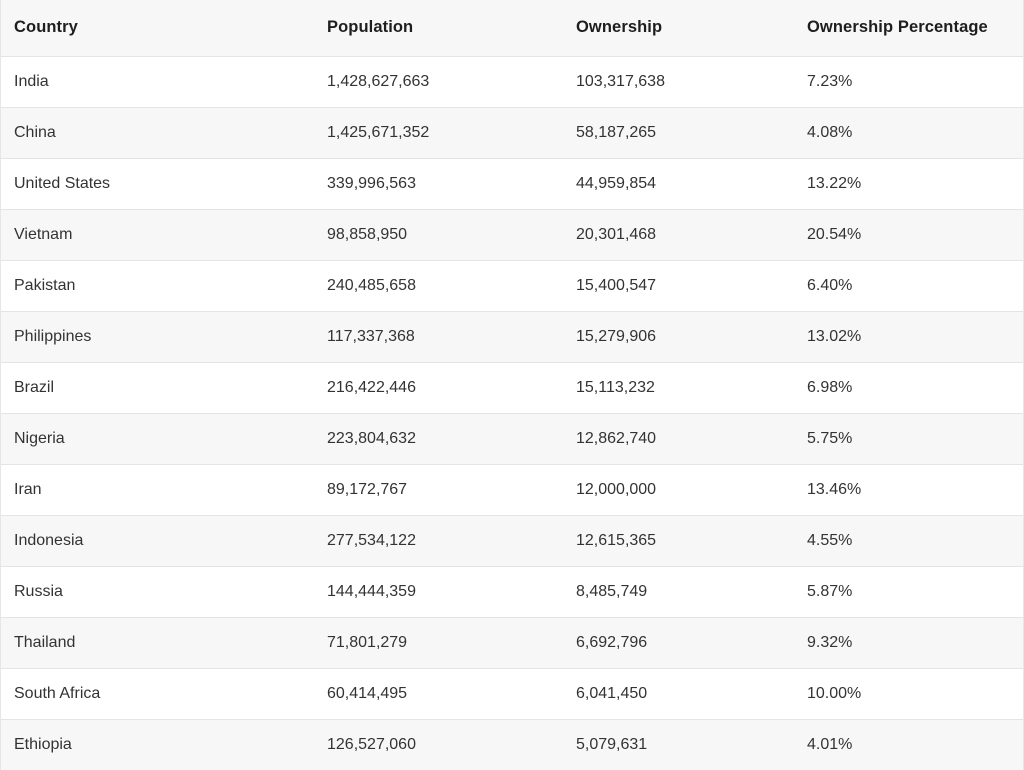  I want to click on column-header-country: Country, so click(46, 27).